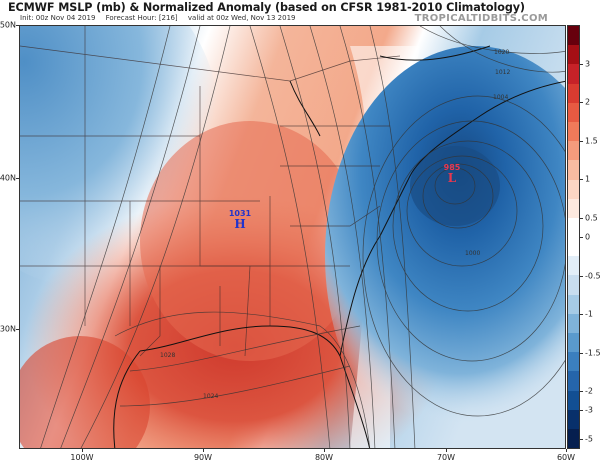 The image size is (600, 462). Describe the element at coordinates (592, 276) in the screenshot. I see `colorbar-tick-label: -0.5` at that location.